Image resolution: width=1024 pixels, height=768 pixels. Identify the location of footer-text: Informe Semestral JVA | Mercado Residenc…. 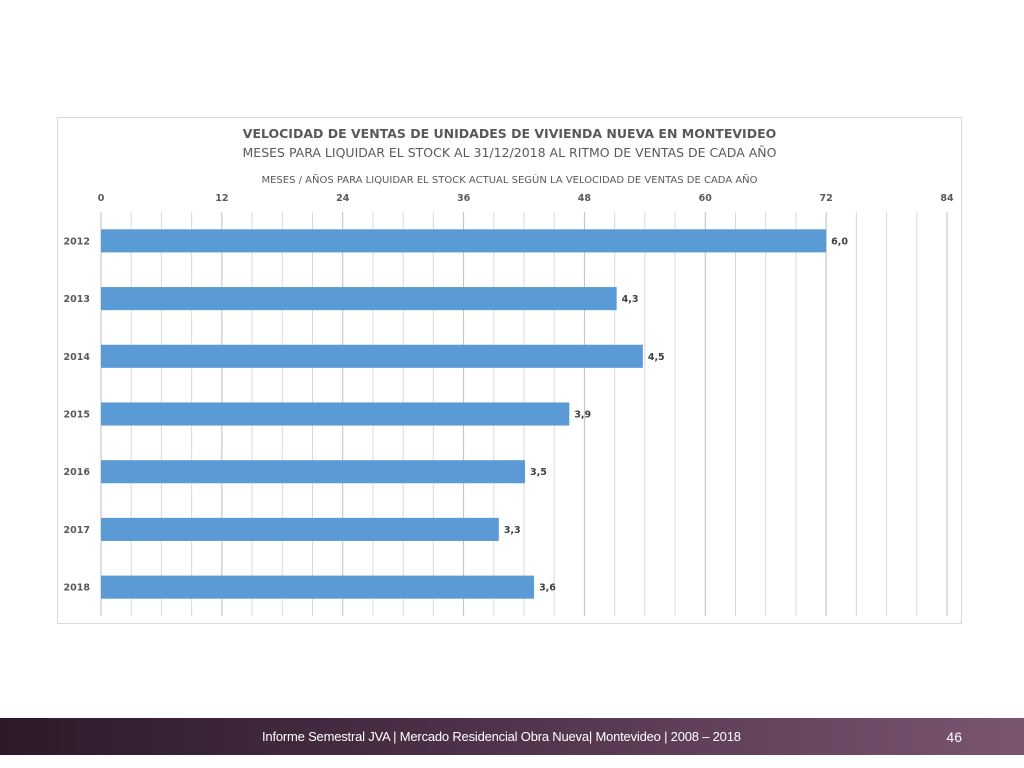
(501, 736).